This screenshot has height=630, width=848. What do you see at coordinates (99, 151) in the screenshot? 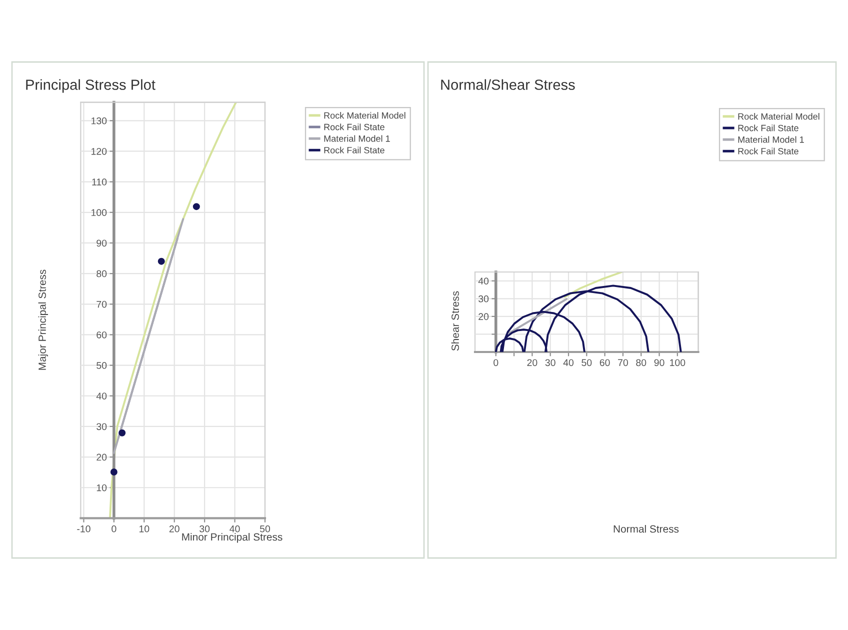
I see `y-tick-label: 120` at bounding box center [99, 151].